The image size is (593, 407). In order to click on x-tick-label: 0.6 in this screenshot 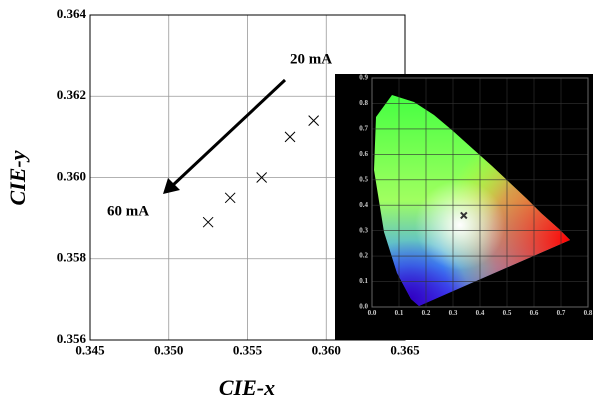, I will do `click(534, 313)`.